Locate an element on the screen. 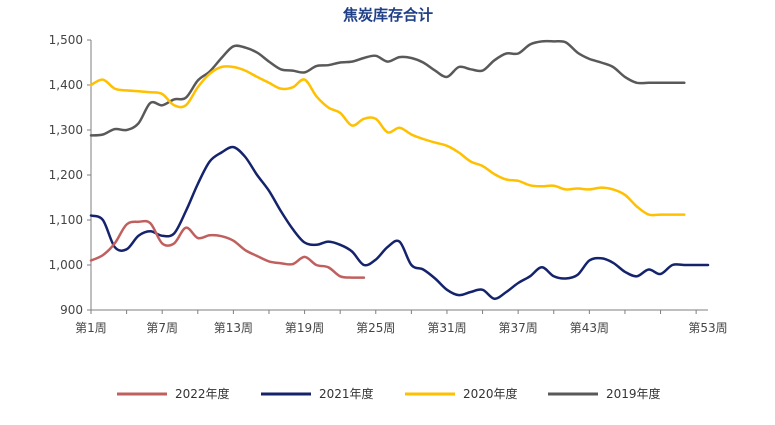 This screenshot has width=775, height=425. x-tick-label: 第31周 is located at coordinates (446, 328).